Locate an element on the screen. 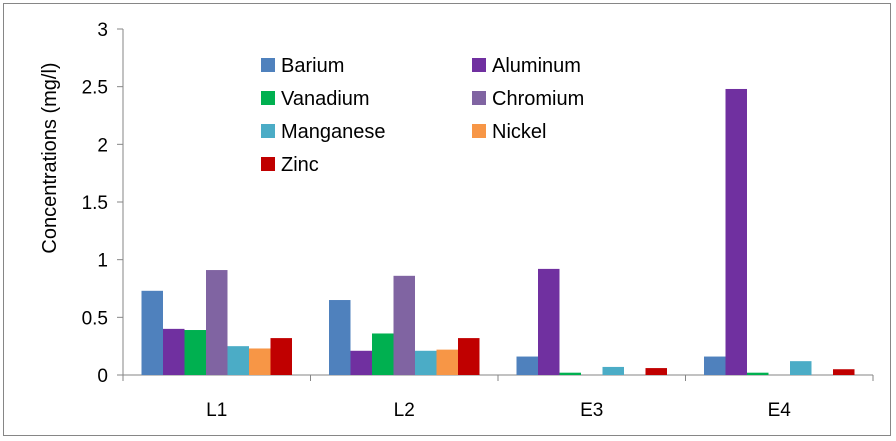 The width and height of the screenshot is (896, 441). y-tick-label: 3 is located at coordinates (102, 30).